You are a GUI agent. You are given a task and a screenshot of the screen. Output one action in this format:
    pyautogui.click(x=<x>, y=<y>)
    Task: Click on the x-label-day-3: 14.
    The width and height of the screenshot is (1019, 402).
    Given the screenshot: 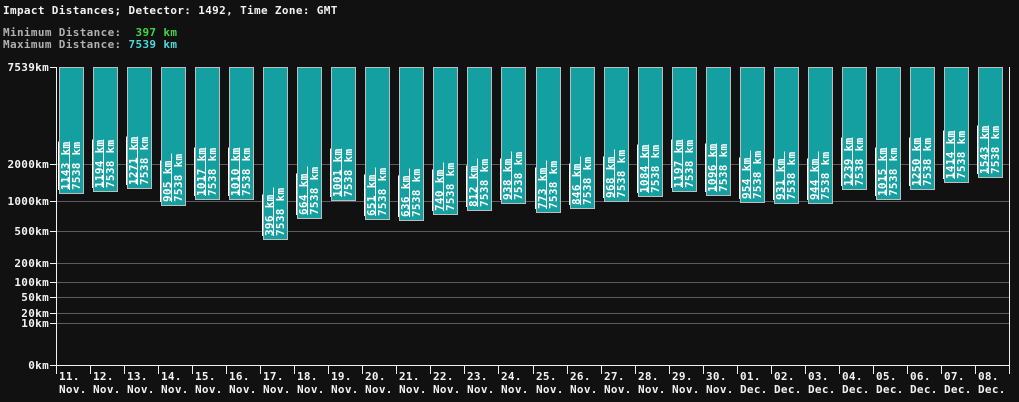 What is the action you would take?
    pyautogui.click(x=171, y=376)
    